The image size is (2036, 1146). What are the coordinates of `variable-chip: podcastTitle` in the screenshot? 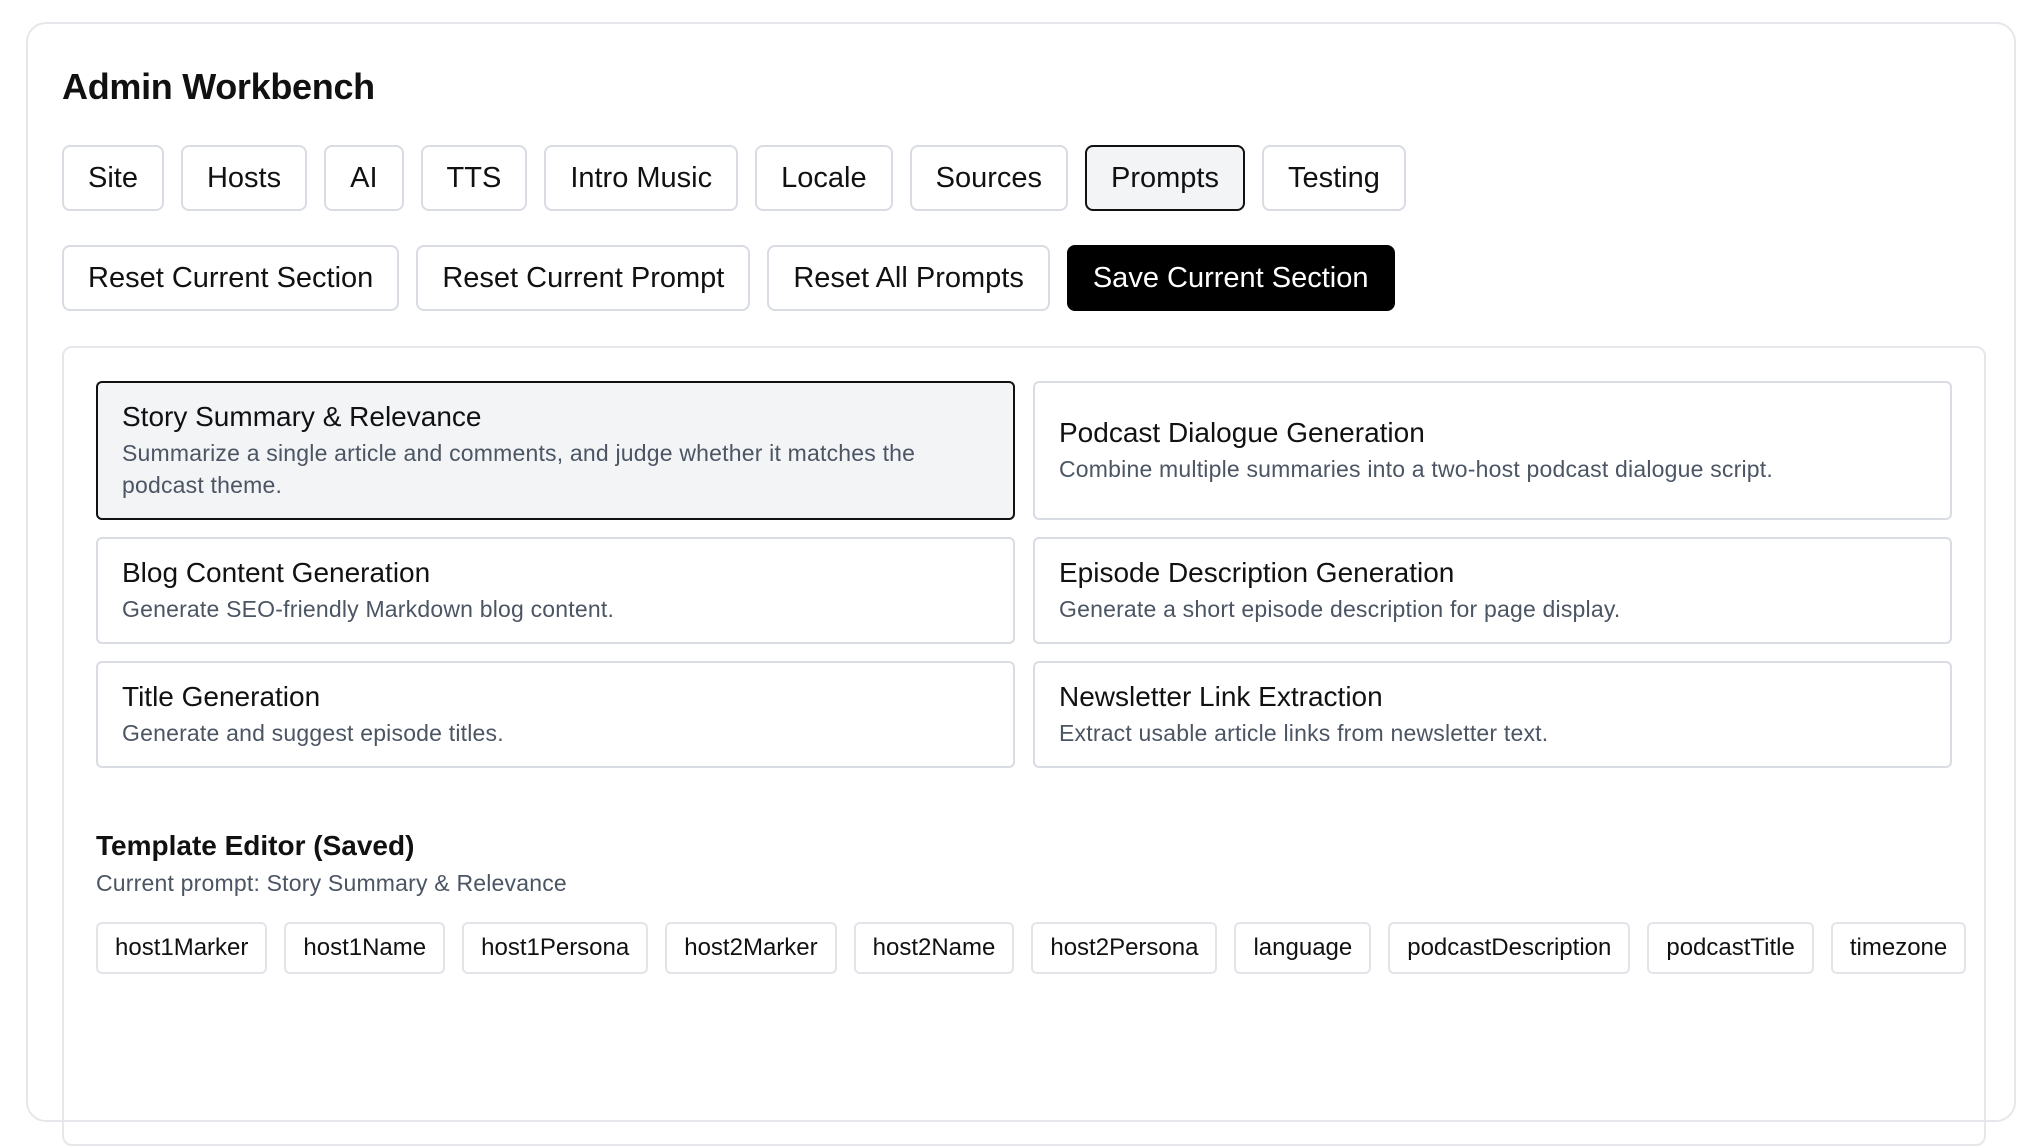 It's located at (1730, 948).